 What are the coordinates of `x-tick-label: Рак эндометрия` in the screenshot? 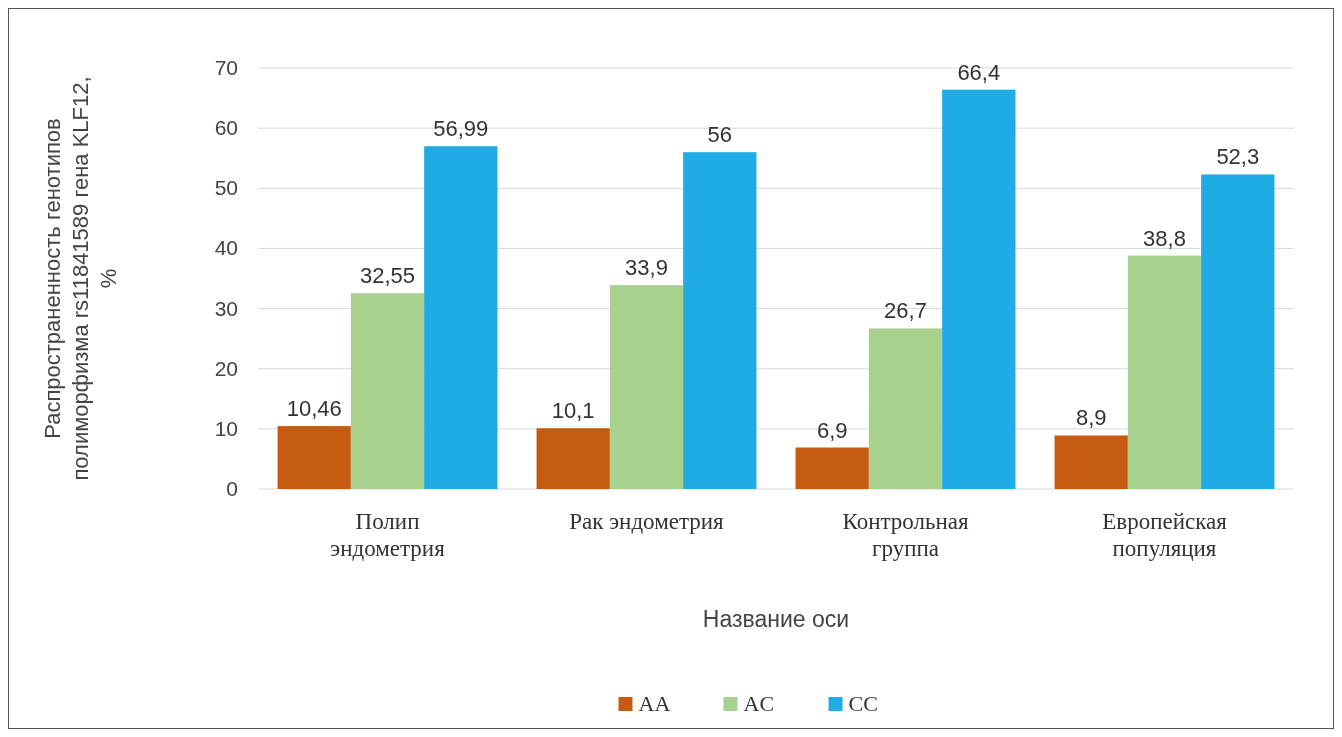 It's located at (647, 521).